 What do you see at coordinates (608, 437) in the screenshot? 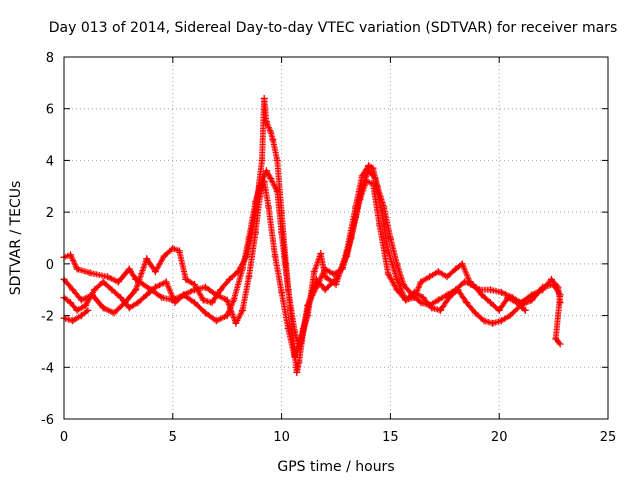
I see `x-tick-label: 25` at bounding box center [608, 437].